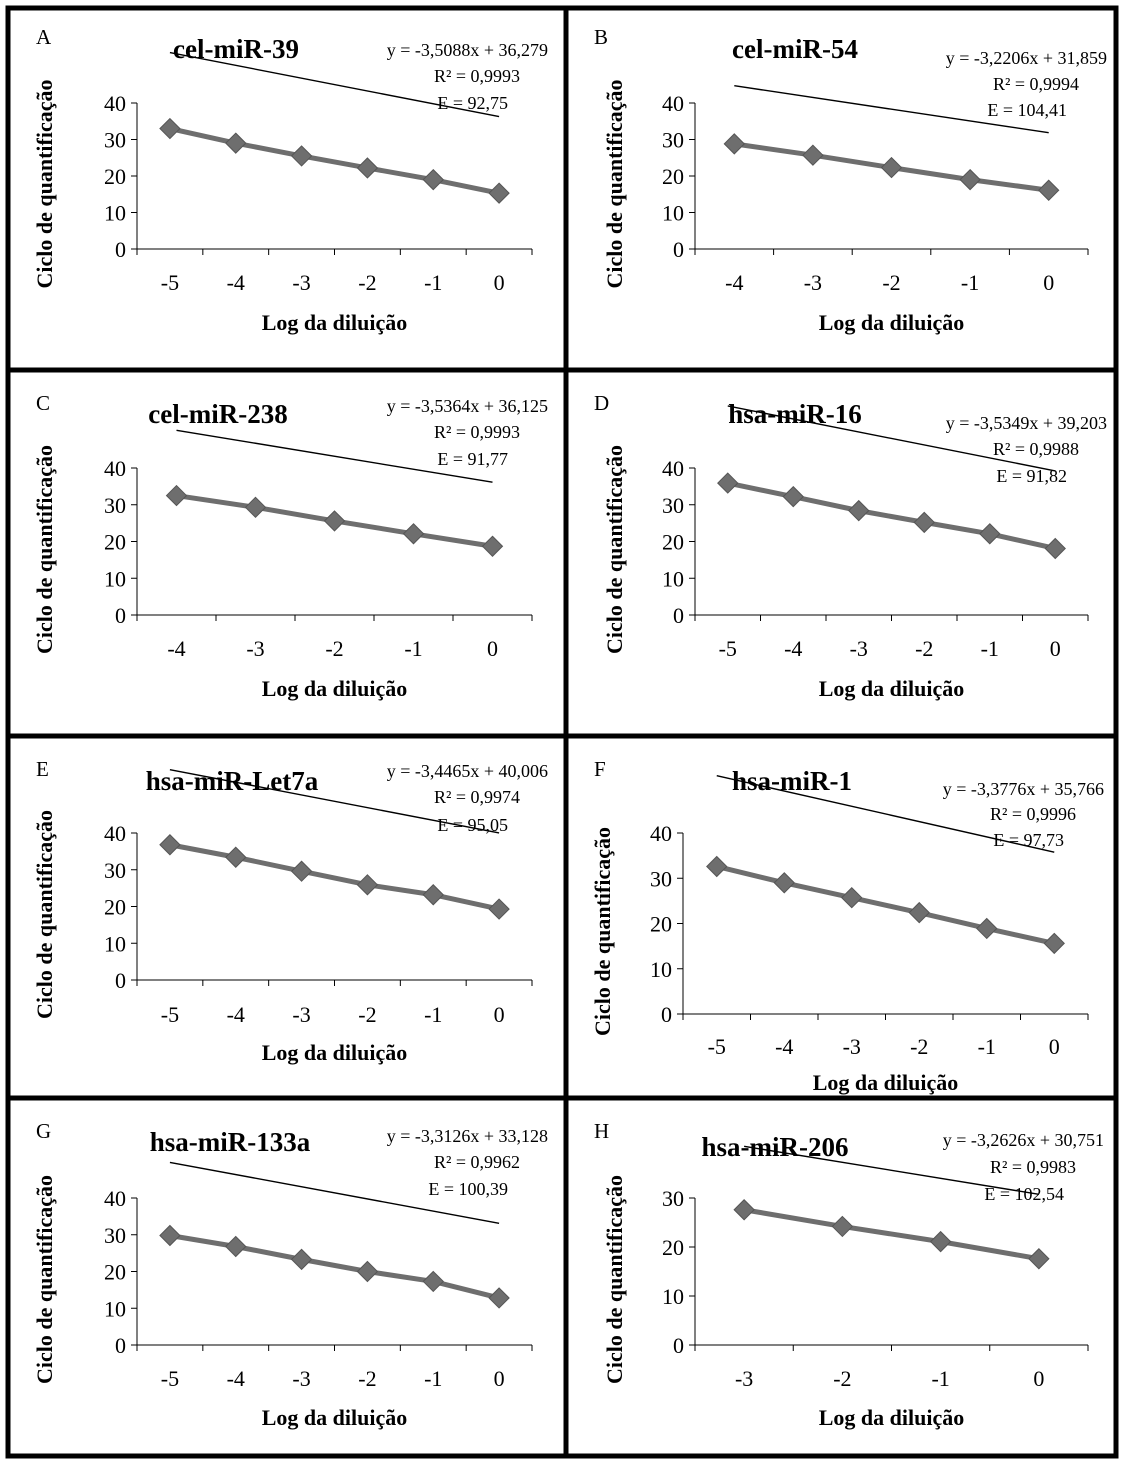 Image resolution: width=1124 pixels, height=1464 pixels. What do you see at coordinates (1036, 84) in the screenshot?
I see `r-squared-label: R² = 0,9994` at bounding box center [1036, 84].